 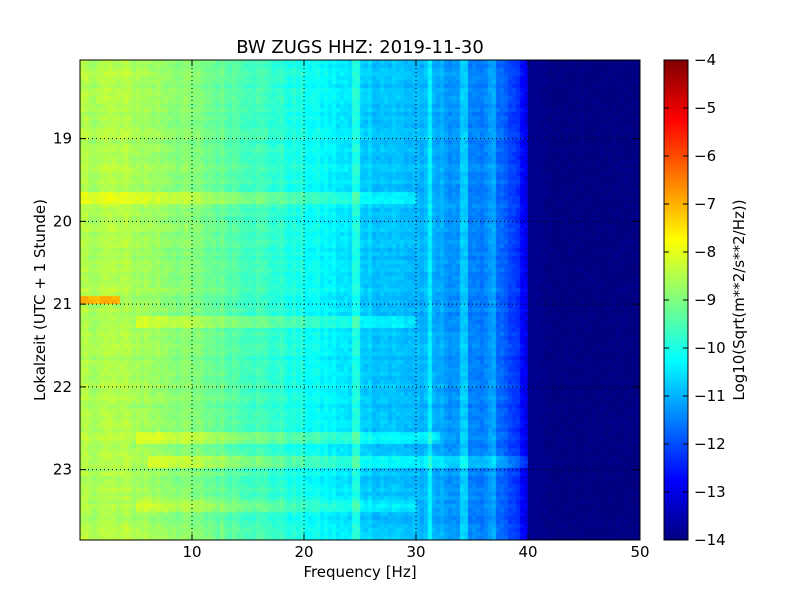 I want to click on x-axis-label: Frequency [Hz], so click(x=359, y=572).